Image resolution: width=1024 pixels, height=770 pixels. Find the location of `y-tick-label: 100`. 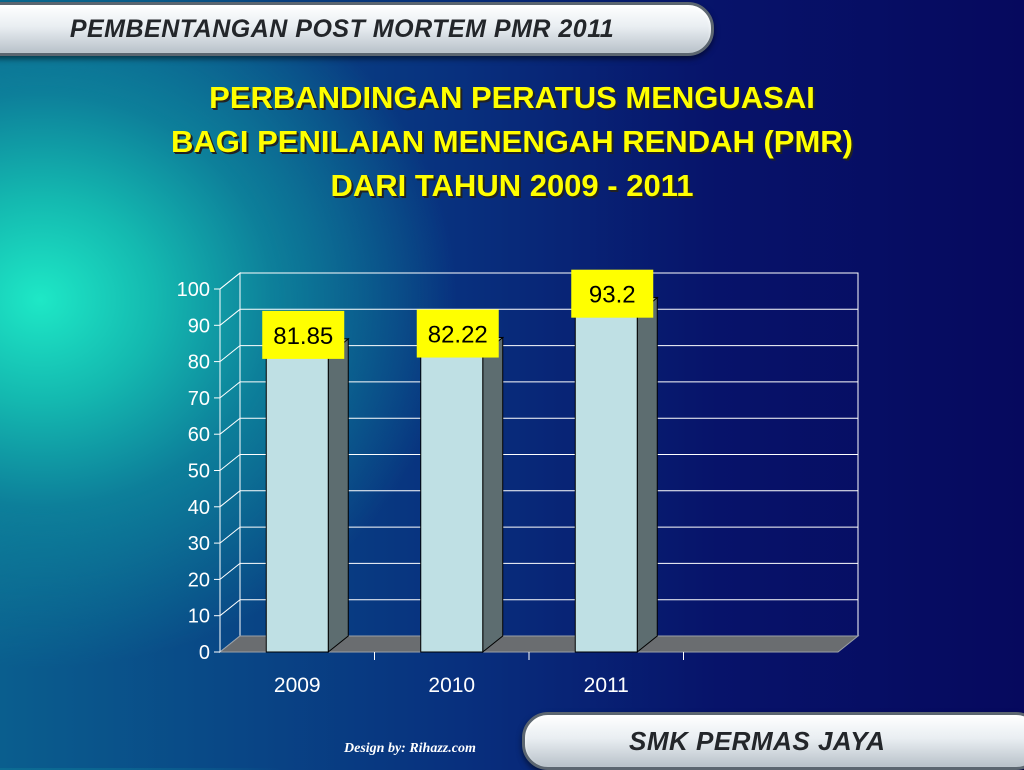

y-tick-label: 100 is located at coordinates (193, 290).